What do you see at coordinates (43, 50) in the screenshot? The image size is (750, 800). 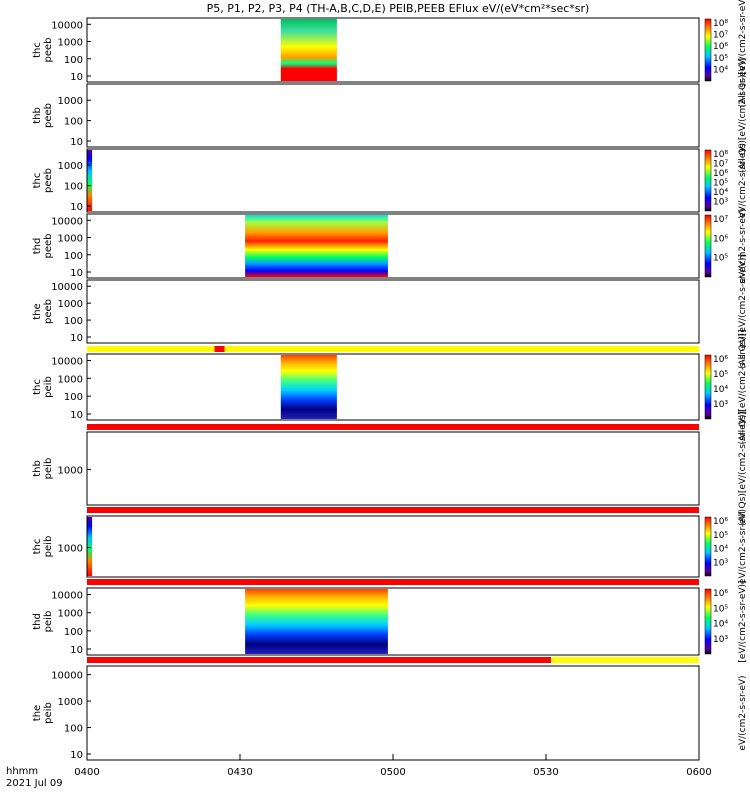 I see `y-axis-label: thcpeeb` at bounding box center [43, 50].